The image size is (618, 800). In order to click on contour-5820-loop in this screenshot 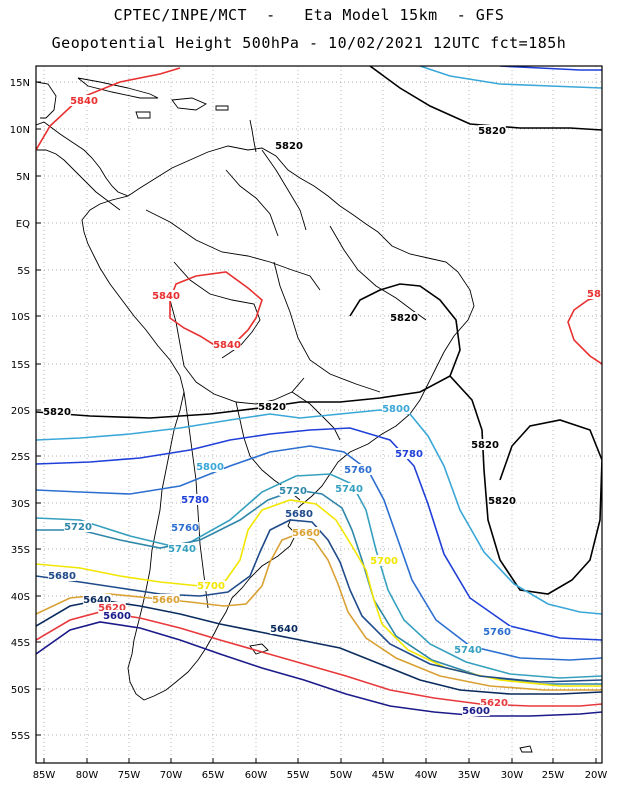, I will do `click(525, 485)`.